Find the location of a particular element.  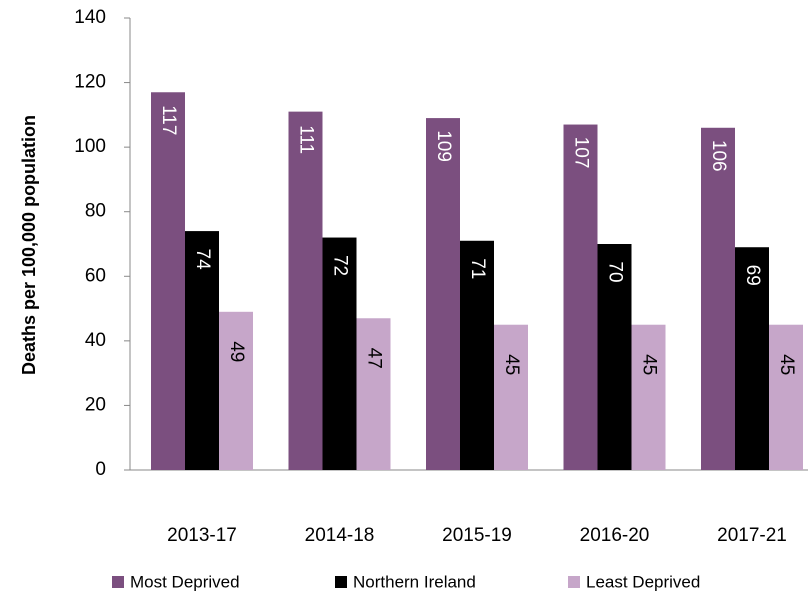

value-label: 71 is located at coordinates (477, 268).